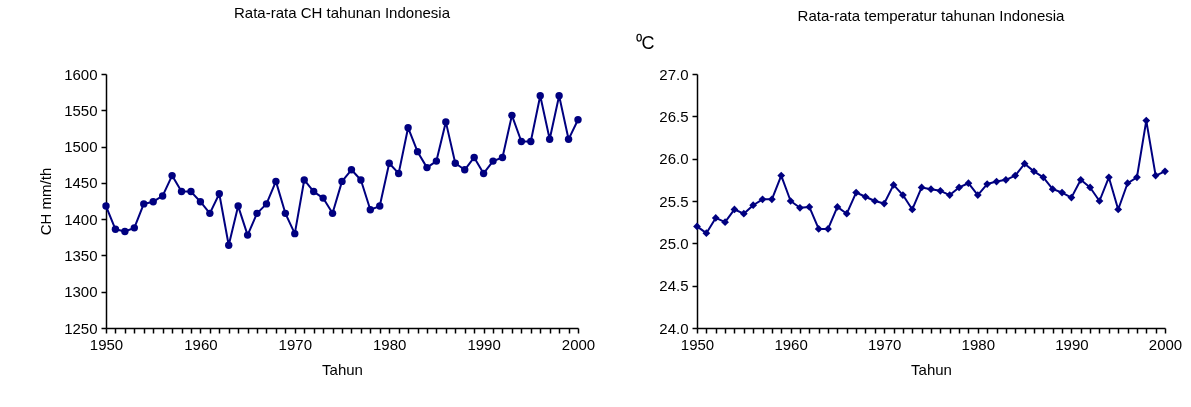  Describe the element at coordinates (674, 286) in the screenshot. I see `y-tick-label: 24.5` at that location.